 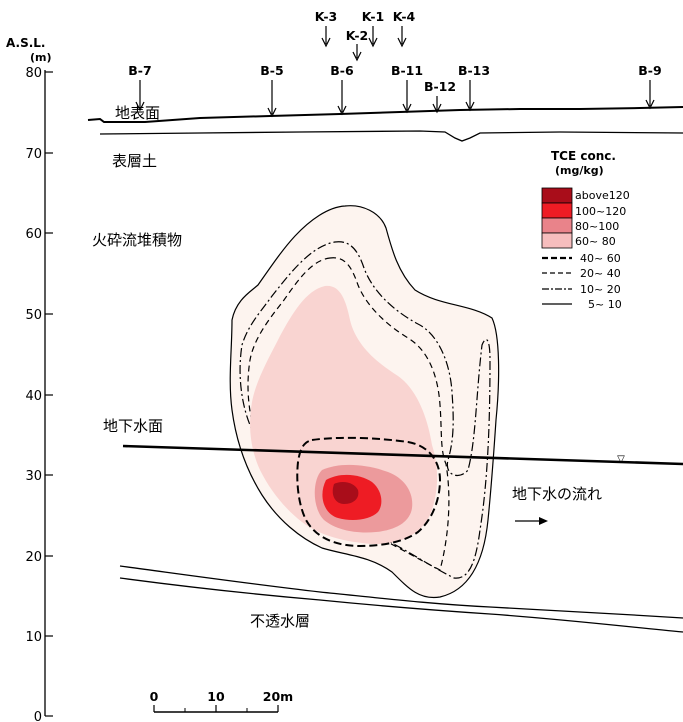 What do you see at coordinates (342, 70) in the screenshot?
I see `borehole-label-b6: B-6` at bounding box center [342, 70].